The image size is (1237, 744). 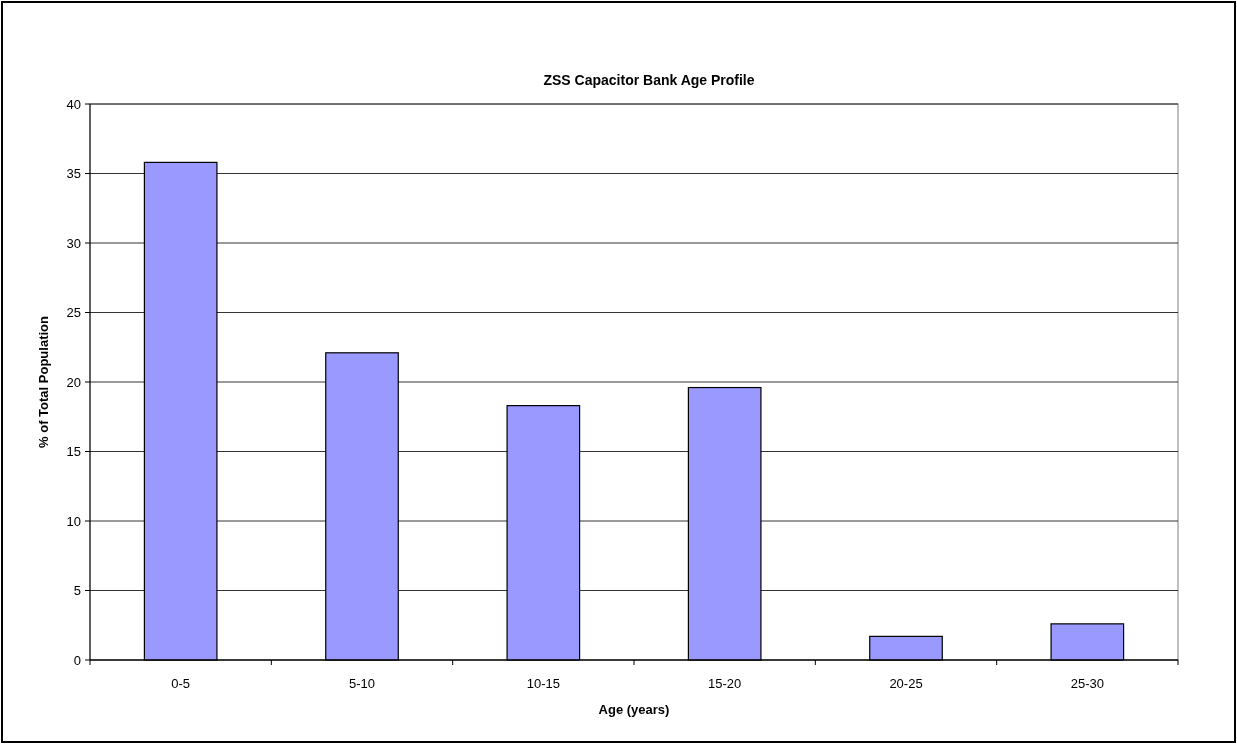 What do you see at coordinates (73, 521) in the screenshot?
I see `y-tick-label: 10` at bounding box center [73, 521].